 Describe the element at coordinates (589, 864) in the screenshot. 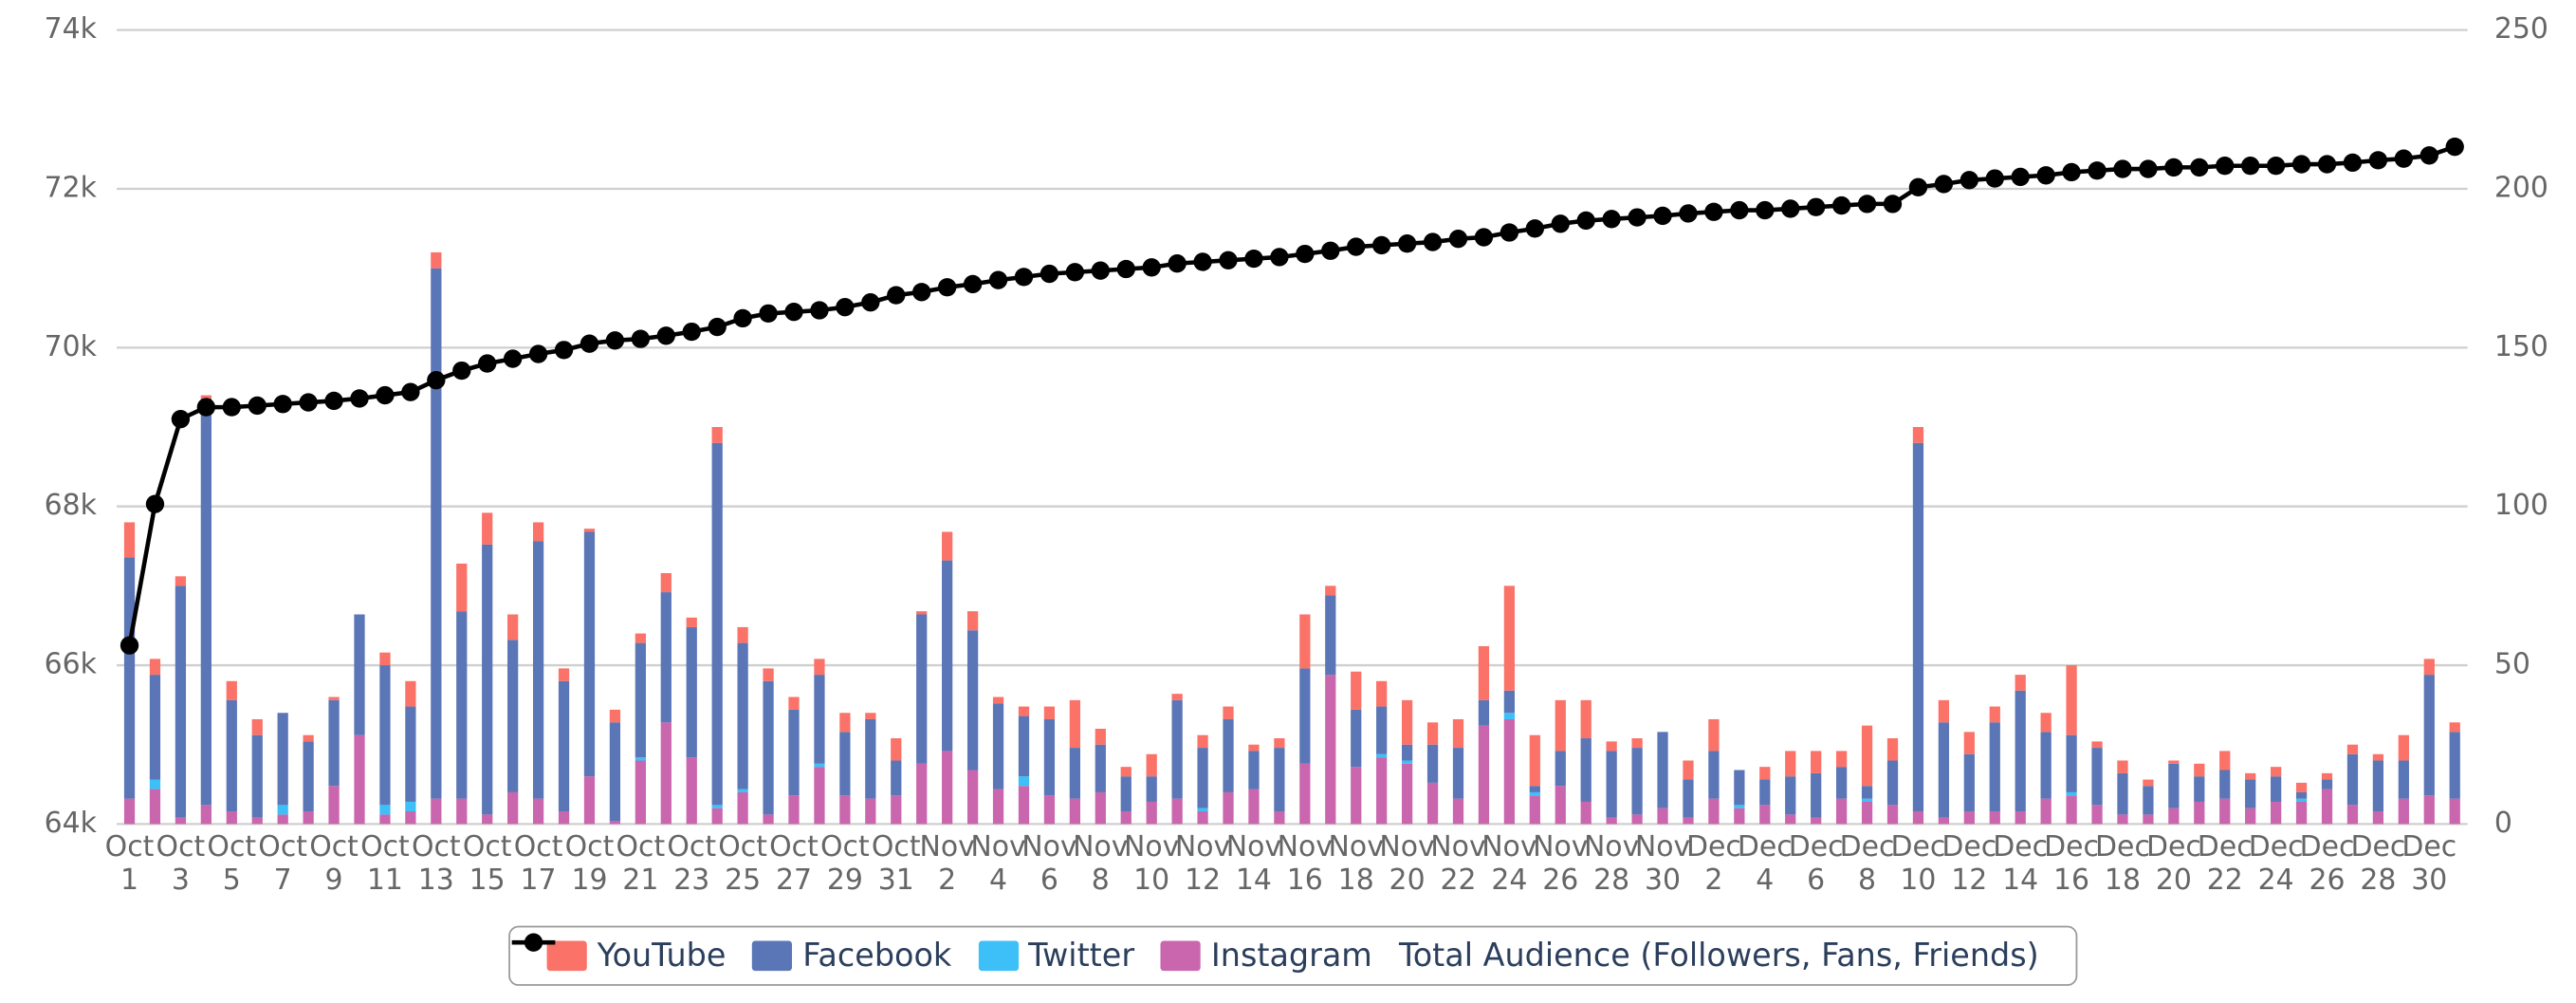

I see `x-tick-label: Oct 19` at that location.